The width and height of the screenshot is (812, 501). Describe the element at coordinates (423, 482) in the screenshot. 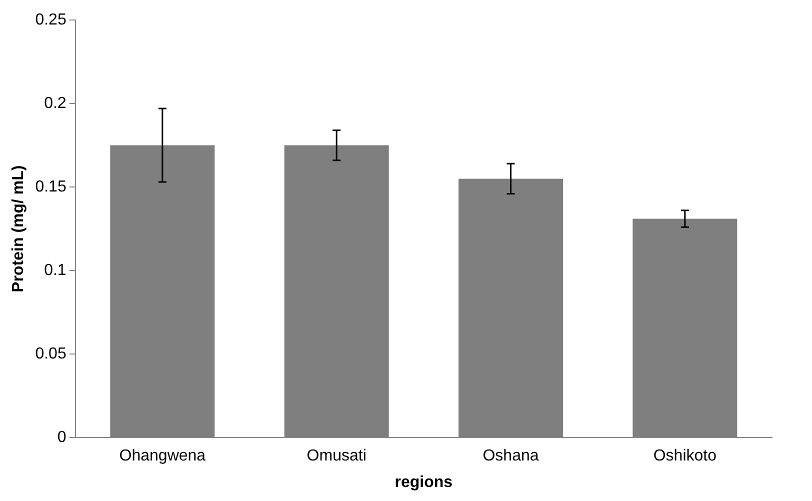

I see `x-axis-title: regions` at that location.